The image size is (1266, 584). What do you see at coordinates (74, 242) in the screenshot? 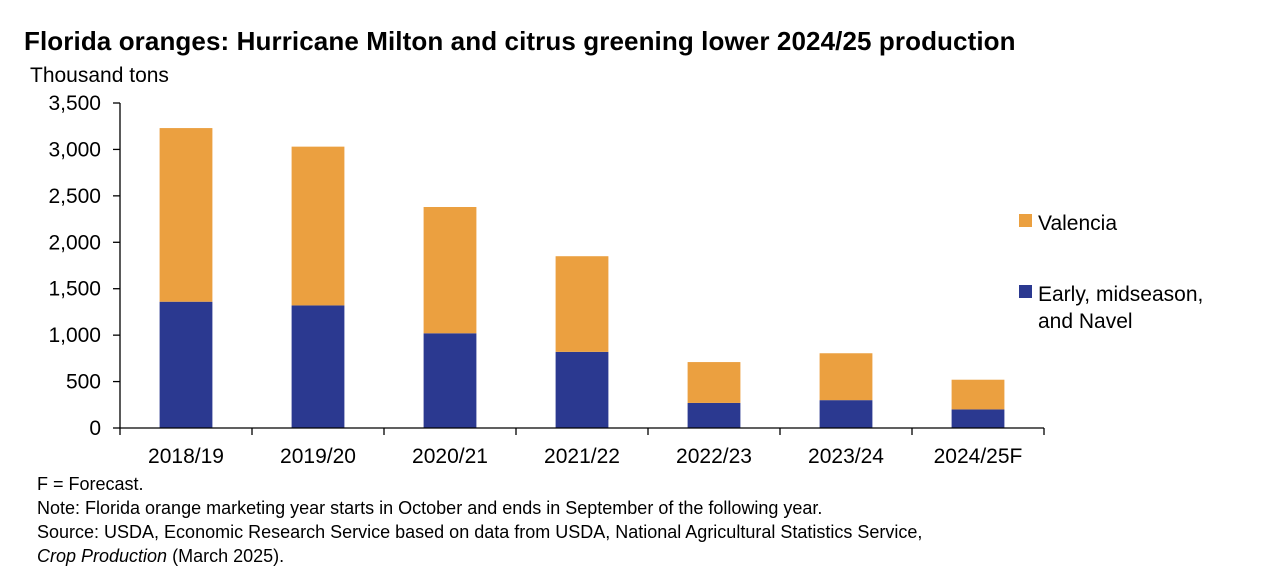
I see `y-tick-label: 2,000` at bounding box center [74, 242].